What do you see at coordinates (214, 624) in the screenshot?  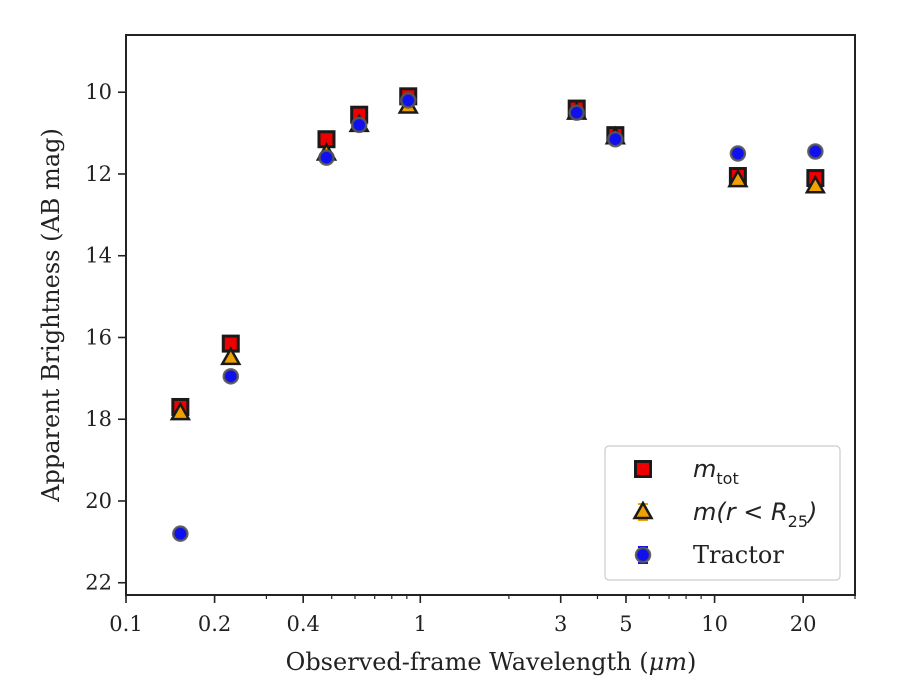 I see `x-tick-label: 0.2` at bounding box center [214, 624].